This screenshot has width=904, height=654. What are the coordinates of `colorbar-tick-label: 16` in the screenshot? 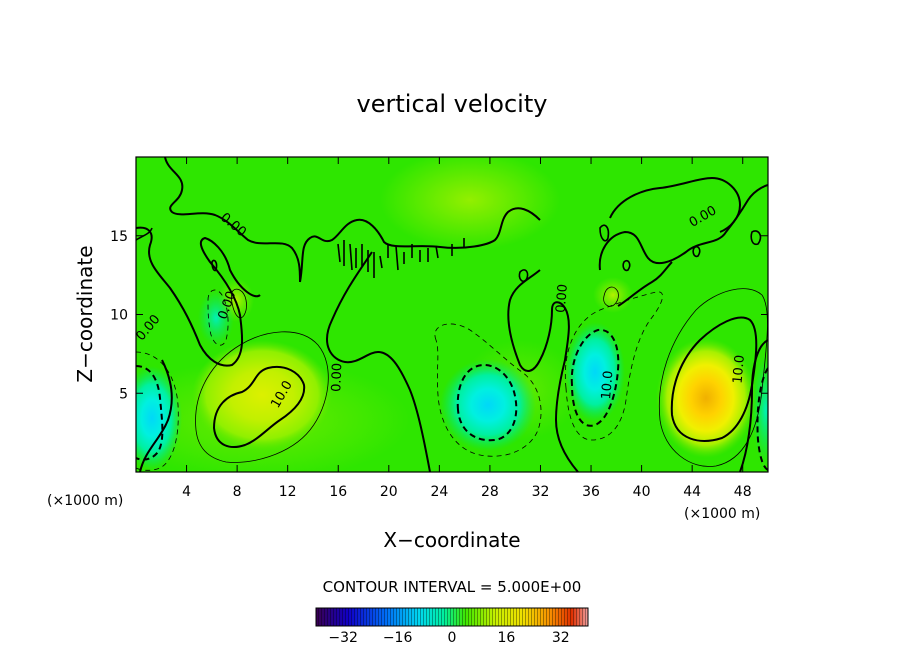 It's located at (506, 638).